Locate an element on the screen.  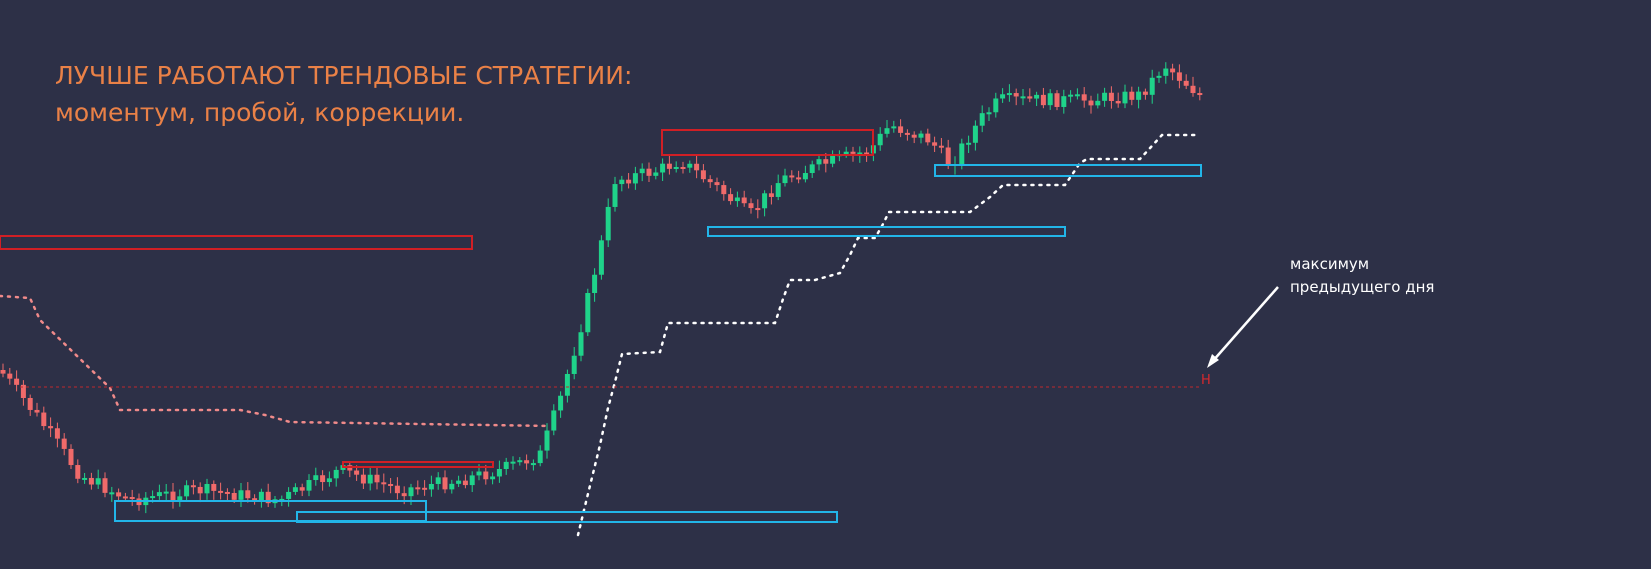
annotation-line-1: максимум is located at coordinates (1329, 264).